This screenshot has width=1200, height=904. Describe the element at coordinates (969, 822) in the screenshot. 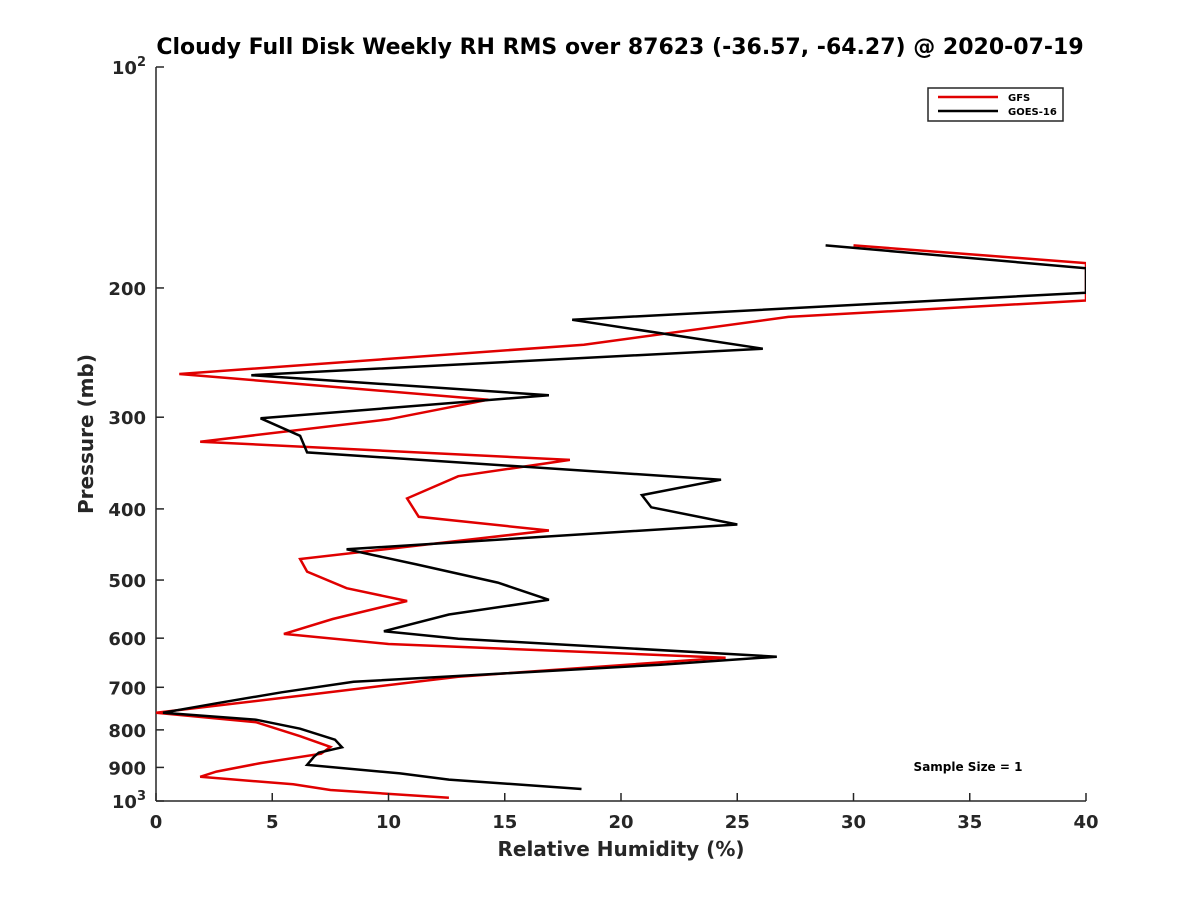

I see `x-tick-label: 35` at that location.